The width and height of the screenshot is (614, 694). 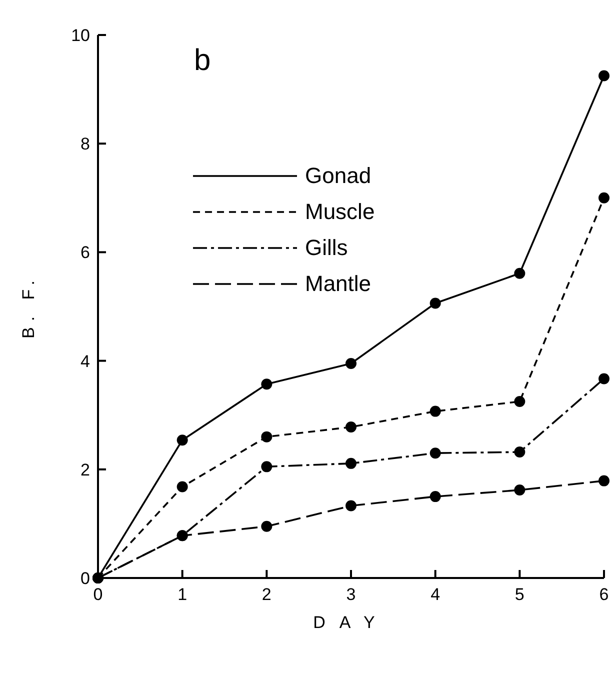 What do you see at coordinates (85, 252) in the screenshot?
I see `y-tick-label: 6` at bounding box center [85, 252].